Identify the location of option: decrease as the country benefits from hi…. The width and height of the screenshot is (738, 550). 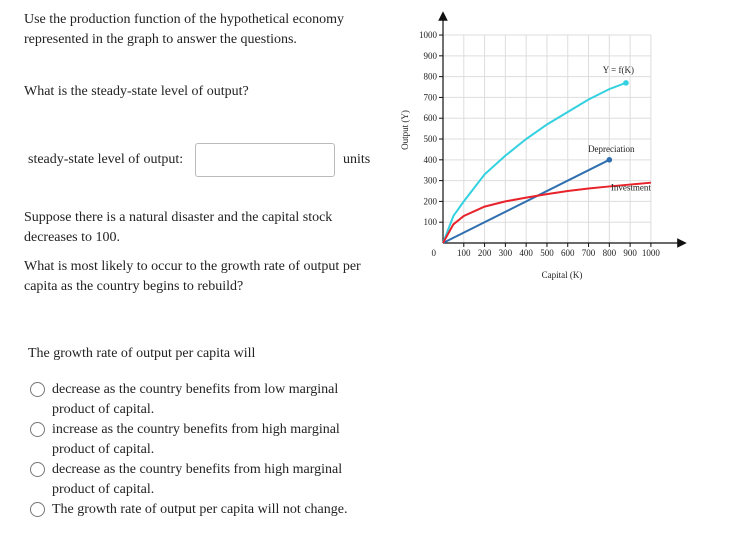
(195, 480).